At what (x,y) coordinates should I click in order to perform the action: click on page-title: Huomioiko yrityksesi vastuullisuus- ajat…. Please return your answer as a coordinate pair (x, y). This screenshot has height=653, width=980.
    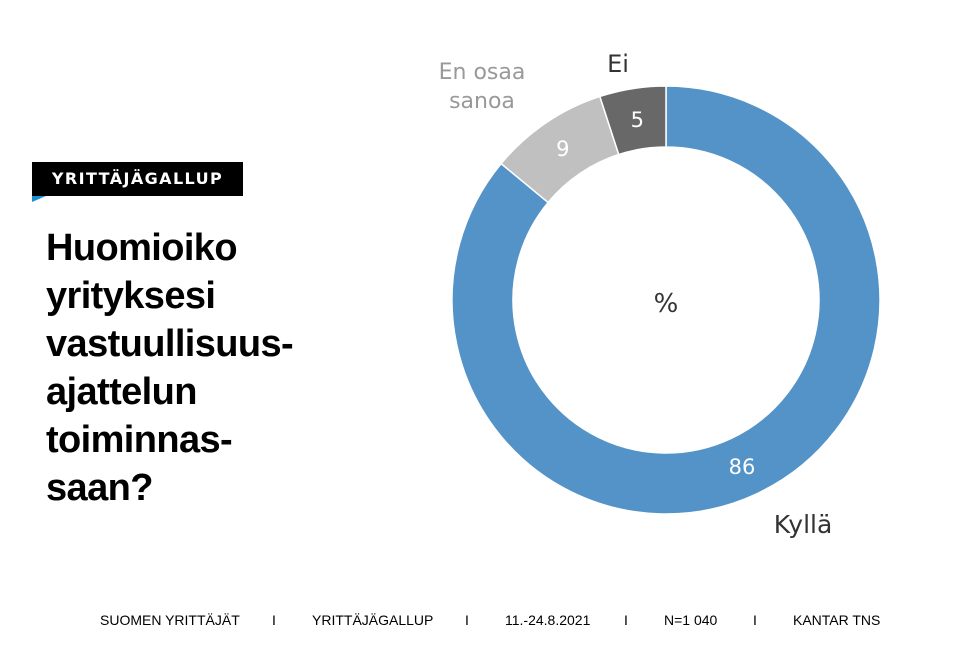
    Looking at the image, I should click on (170, 368).